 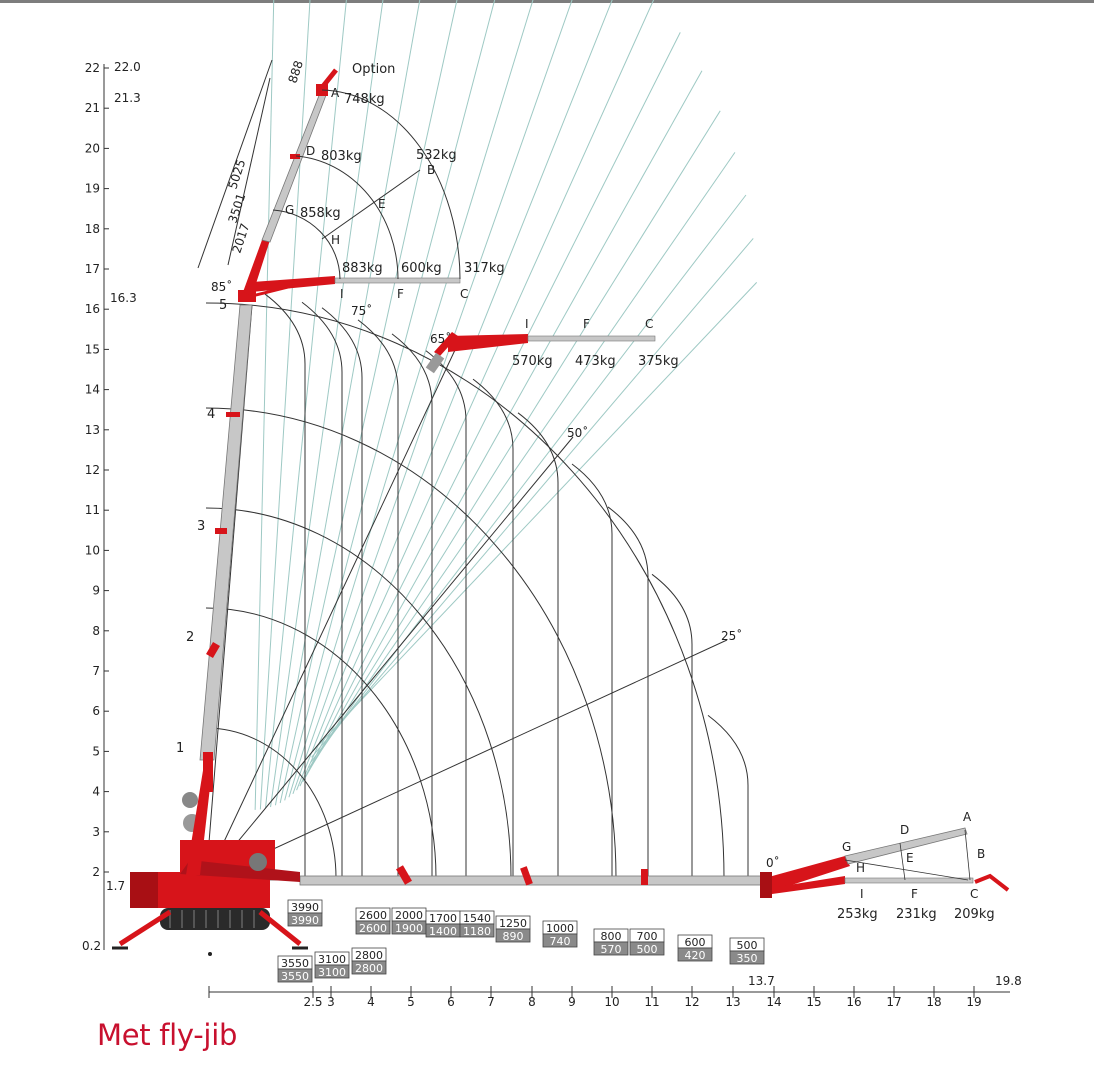 What do you see at coordinates (611, 936) in the screenshot?
I see `load-box-top: 800` at bounding box center [611, 936].